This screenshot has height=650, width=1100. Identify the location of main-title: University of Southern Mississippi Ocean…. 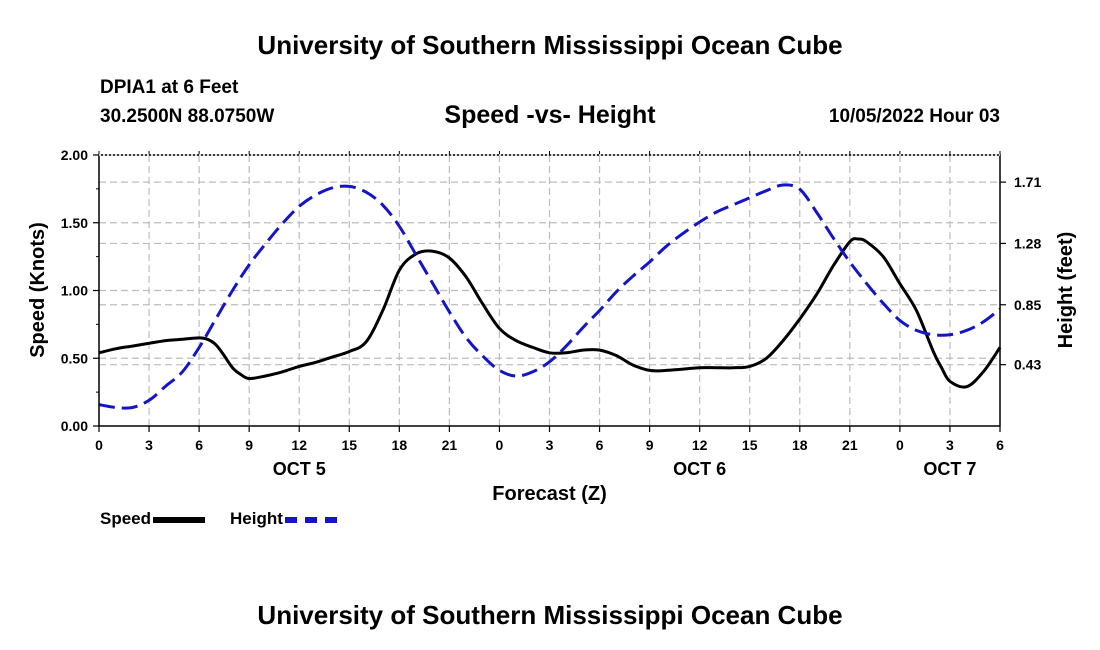
(550, 45).